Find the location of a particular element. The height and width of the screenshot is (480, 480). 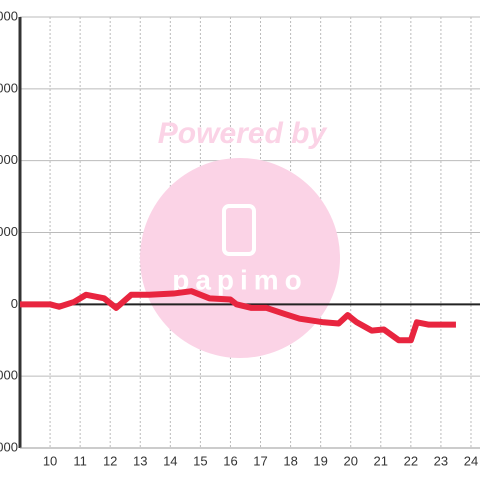

x-tick-label: 19 is located at coordinates (320, 460).